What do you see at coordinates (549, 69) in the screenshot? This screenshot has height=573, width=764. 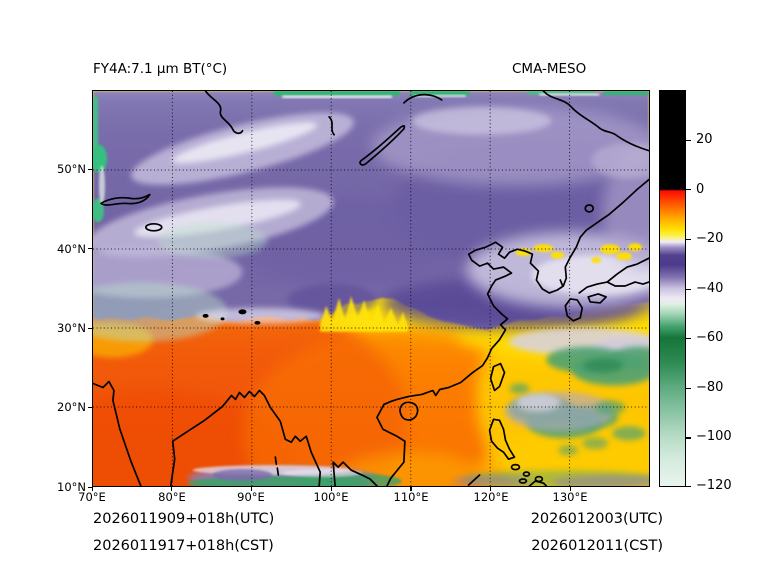 I see `model-title: CMA-MESO` at bounding box center [549, 69].